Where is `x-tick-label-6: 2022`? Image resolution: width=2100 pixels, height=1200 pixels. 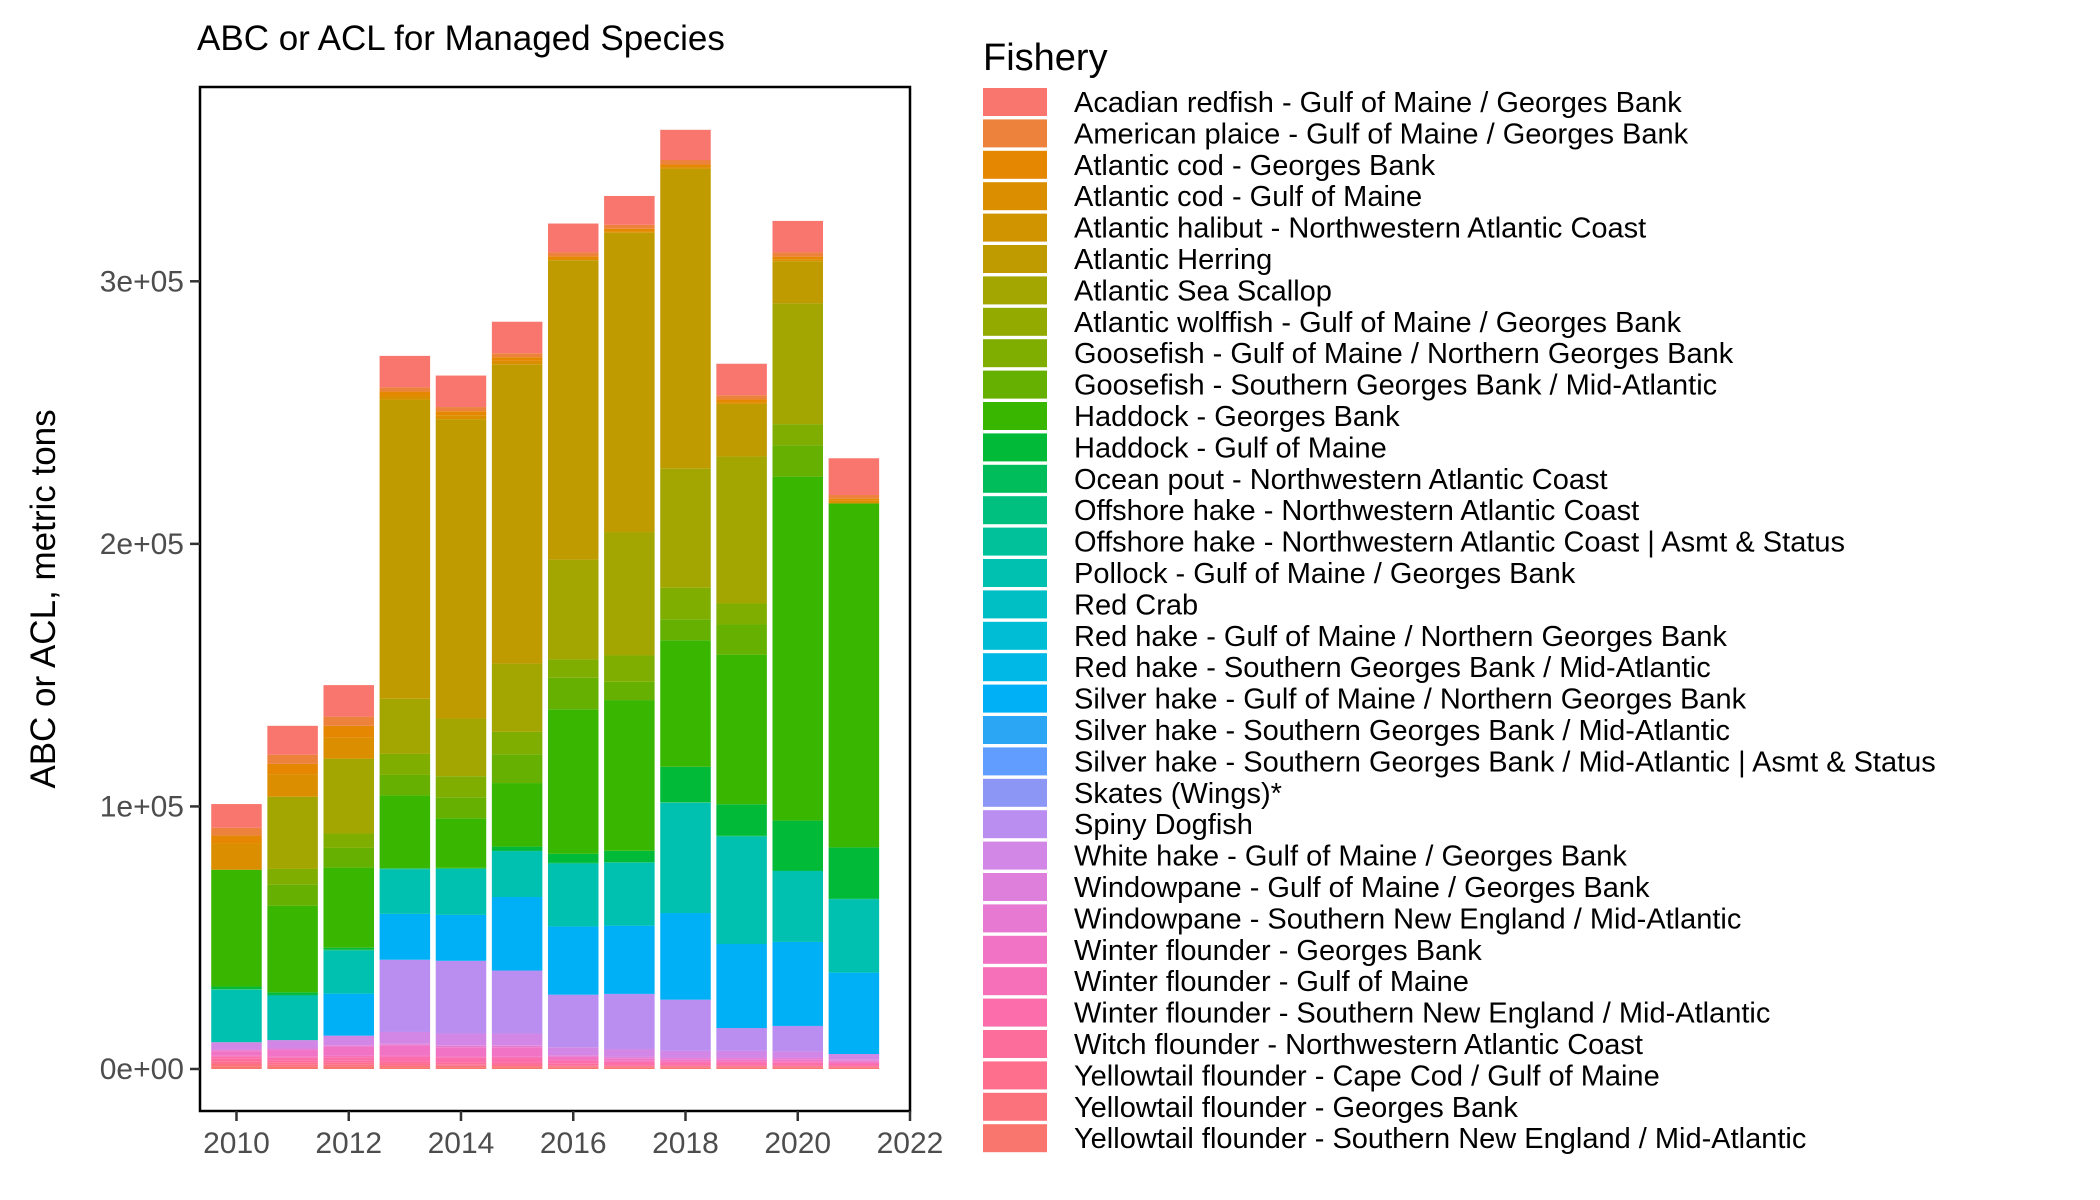
x-tick-label-6: 2022 is located at coordinates (910, 1143).